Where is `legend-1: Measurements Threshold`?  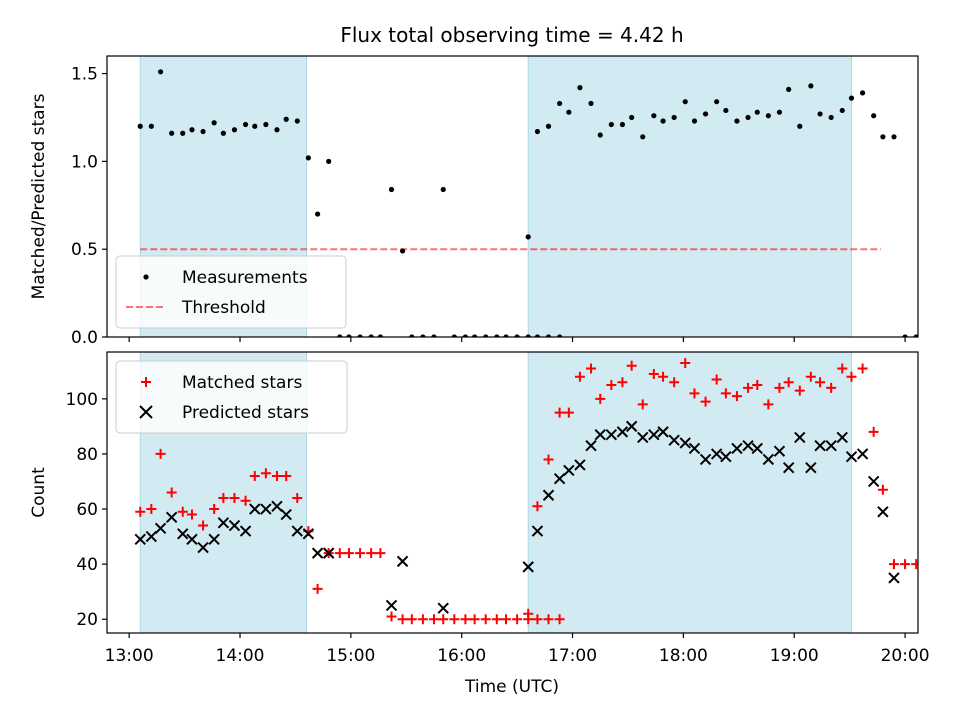 legend-1: Measurements Threshold is located at coordinates (231, 292).